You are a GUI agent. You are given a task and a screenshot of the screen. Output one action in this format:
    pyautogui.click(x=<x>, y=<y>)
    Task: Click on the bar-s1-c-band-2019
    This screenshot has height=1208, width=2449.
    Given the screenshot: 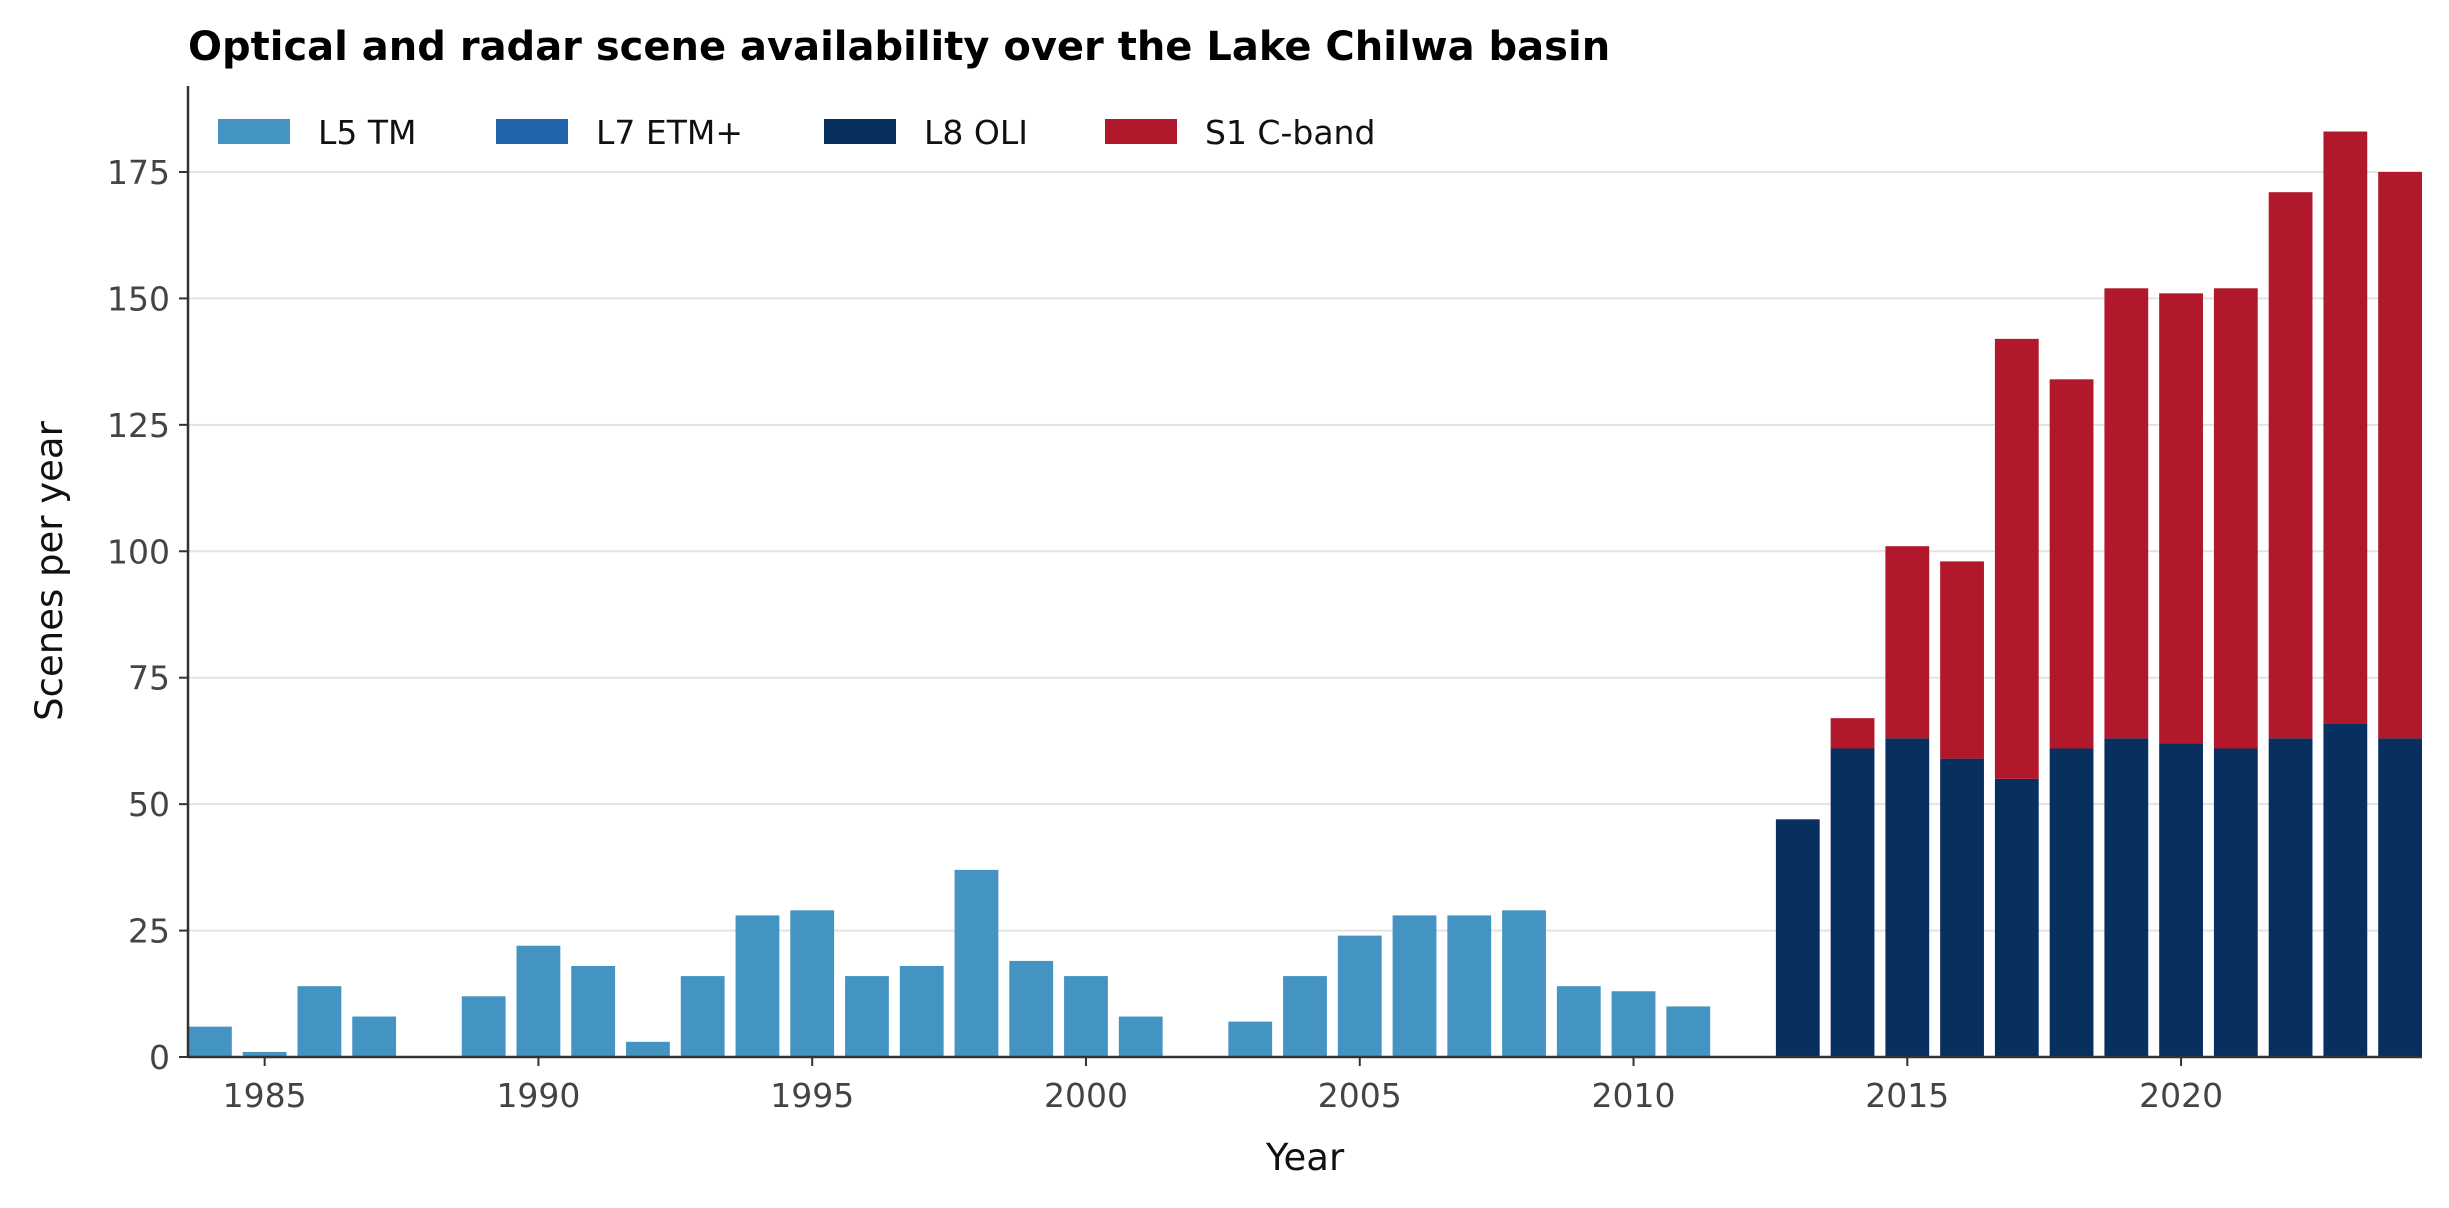 What is the action you would take?
    pyautogui.click(x=2126, y=513)
    